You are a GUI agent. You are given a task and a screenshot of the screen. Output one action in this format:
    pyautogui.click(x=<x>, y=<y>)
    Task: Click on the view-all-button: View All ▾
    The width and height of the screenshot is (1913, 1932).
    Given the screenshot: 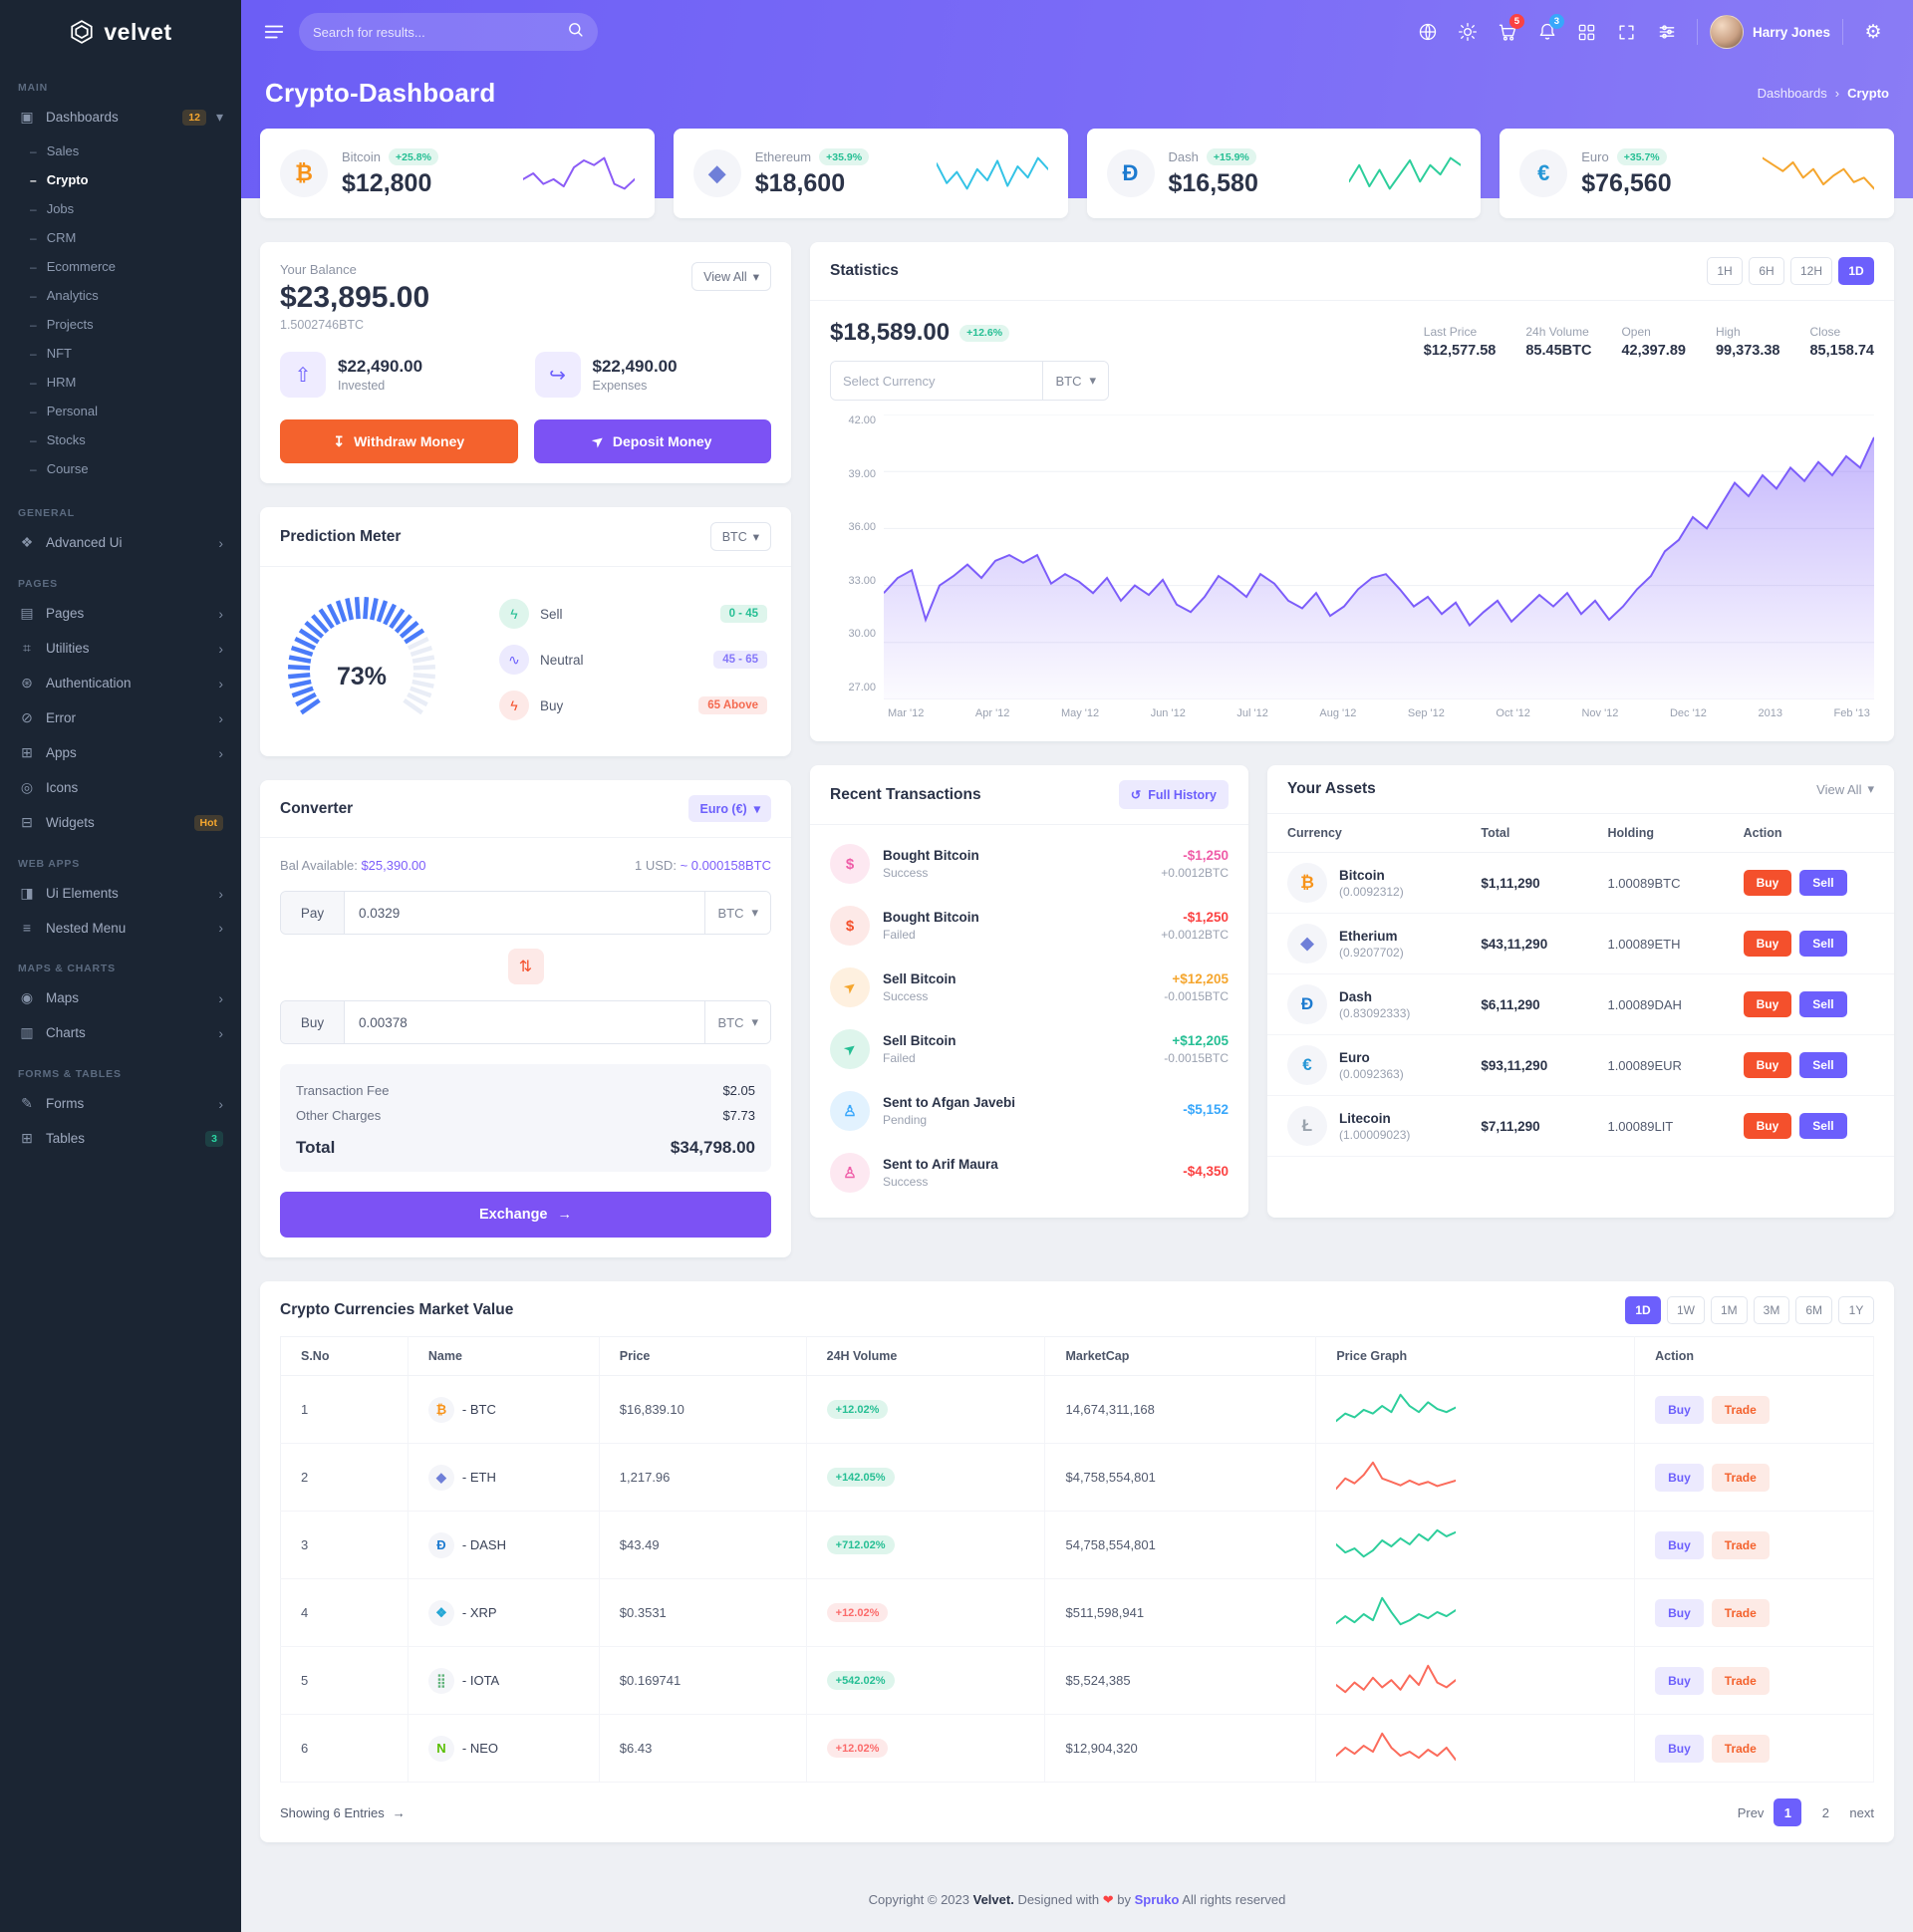 What is the action you would take?
    pyautogui.click(x=731, y=276)
    